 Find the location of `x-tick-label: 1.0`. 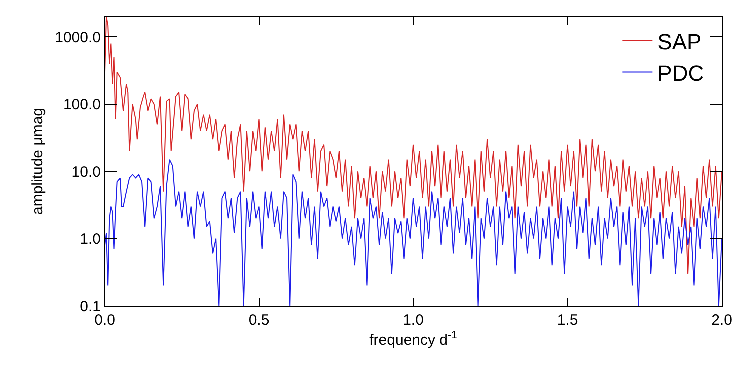

x-tick-label: 1.0 is located at coordinates (413, 320).